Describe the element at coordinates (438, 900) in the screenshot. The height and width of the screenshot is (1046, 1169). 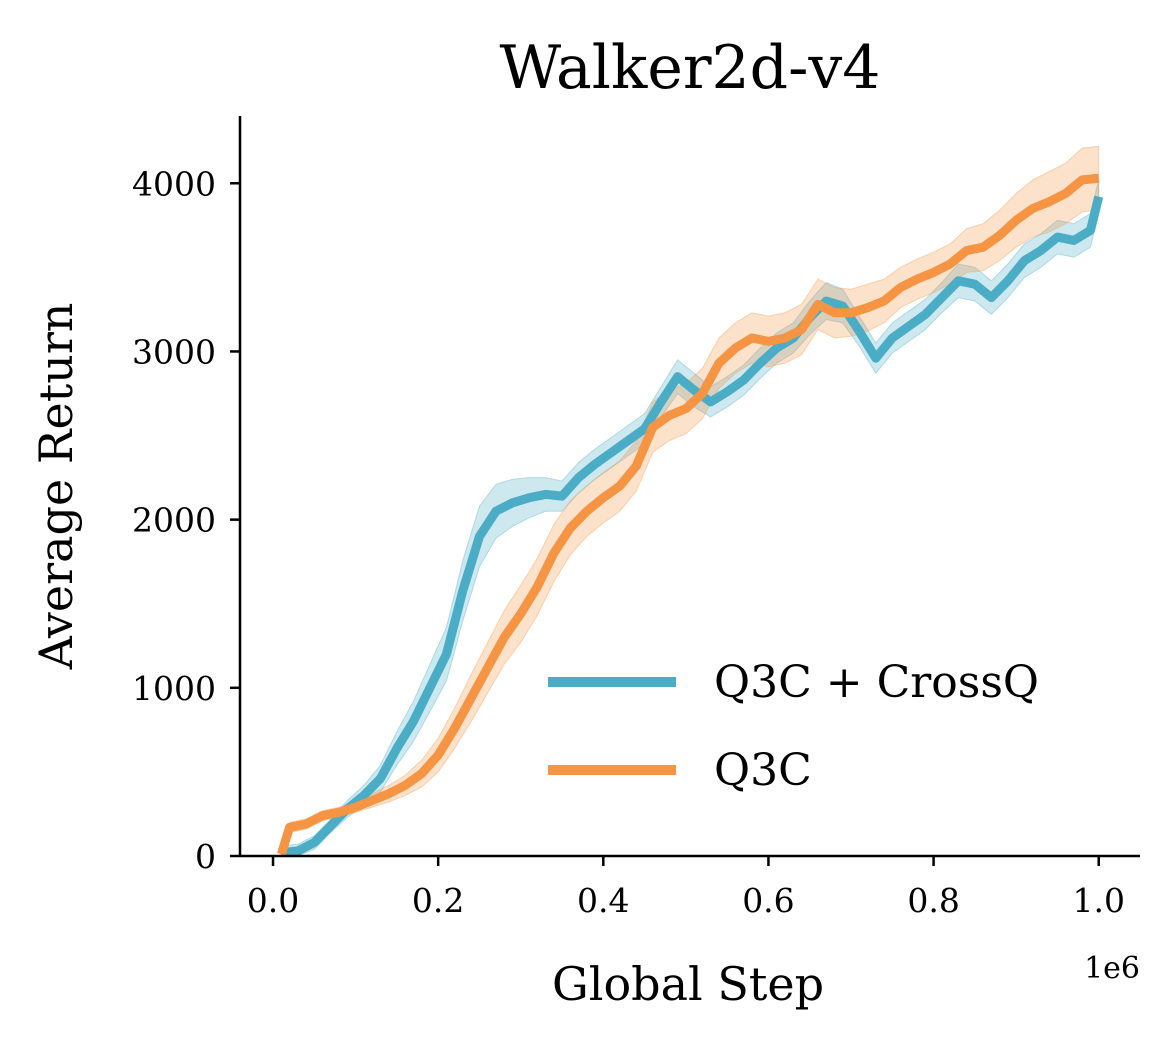
I see `x-tick-label: 0.2` at that location.